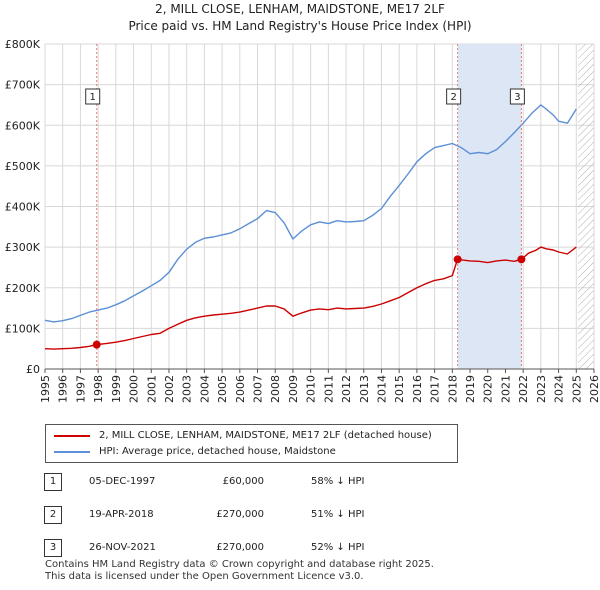 Image resolution: width=600 pixels, height=590 pixels. I want to click on x-tick-label: 2012, so click(346, 389).